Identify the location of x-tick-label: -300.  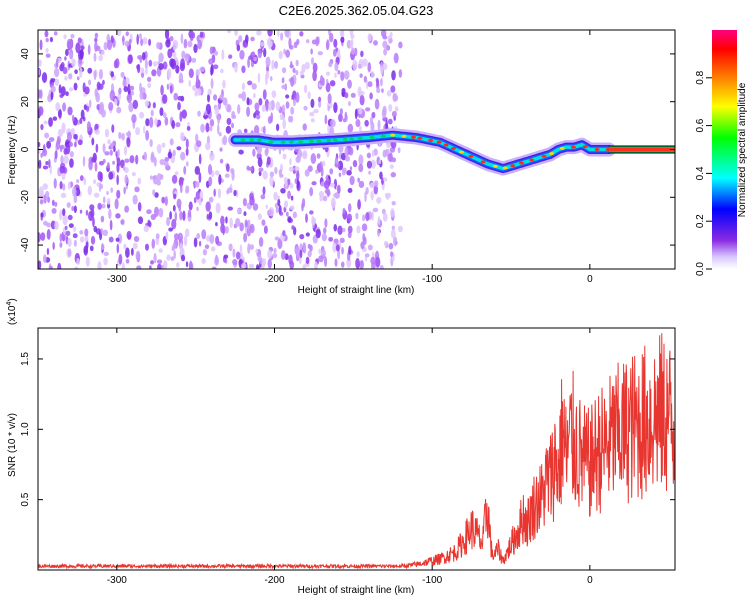
(117, 580).